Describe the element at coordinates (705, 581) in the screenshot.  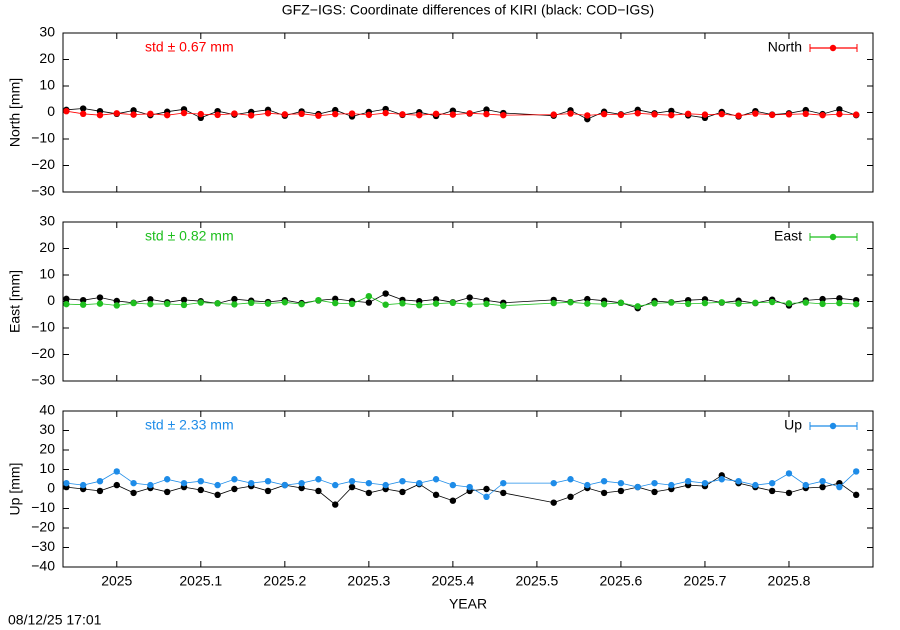
I see `x-tick-label: 2025.7` at that location.